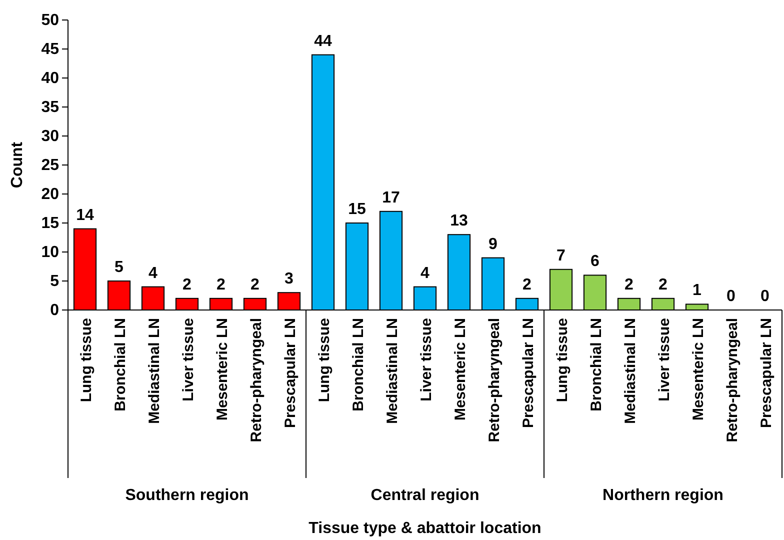 This screenshot has width=784, height=540. I want to click on data-label: 7, so click(561, 255).